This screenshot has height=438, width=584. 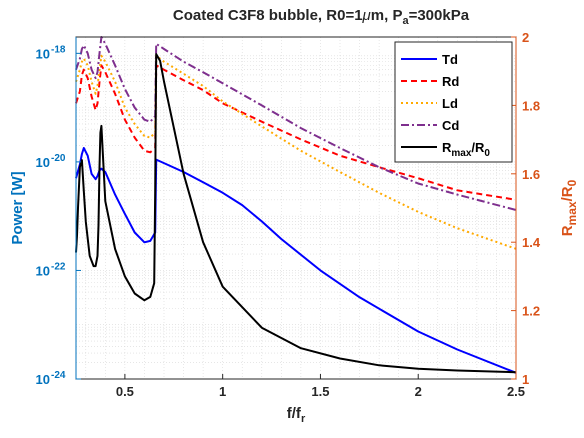 What do you see at coordinates (439, 15) in the screenshot?
I see `title-tail: =300kPa` at bounding box center [439, 15].